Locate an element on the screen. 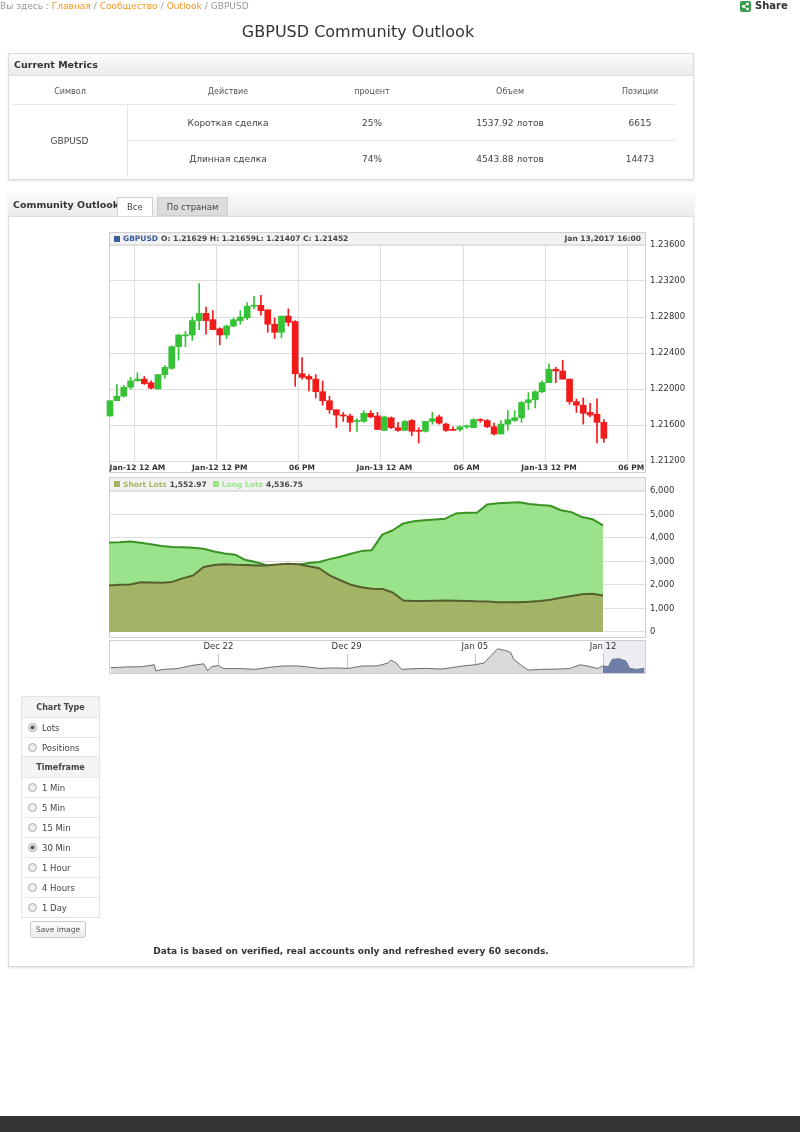 The image size is (800, 1132). text: Community Outlook is located at coordinates (66, 204).